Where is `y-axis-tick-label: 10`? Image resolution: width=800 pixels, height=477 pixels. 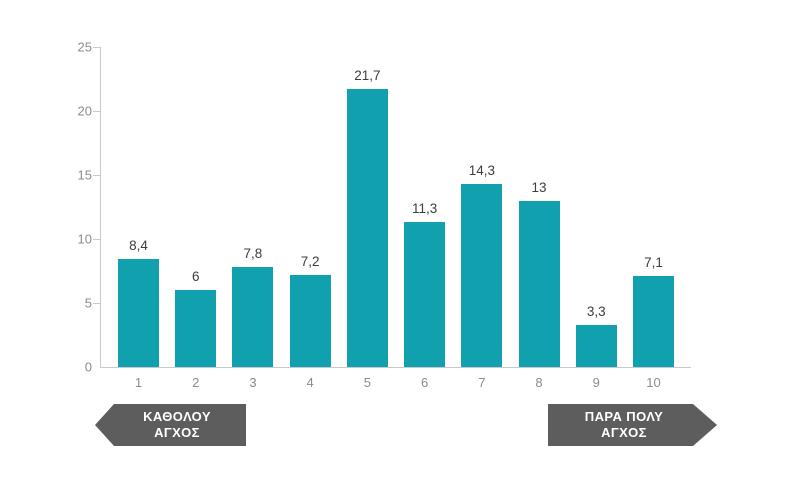 y-axis-tick-label: 10 is located at coordinates (84, 239).